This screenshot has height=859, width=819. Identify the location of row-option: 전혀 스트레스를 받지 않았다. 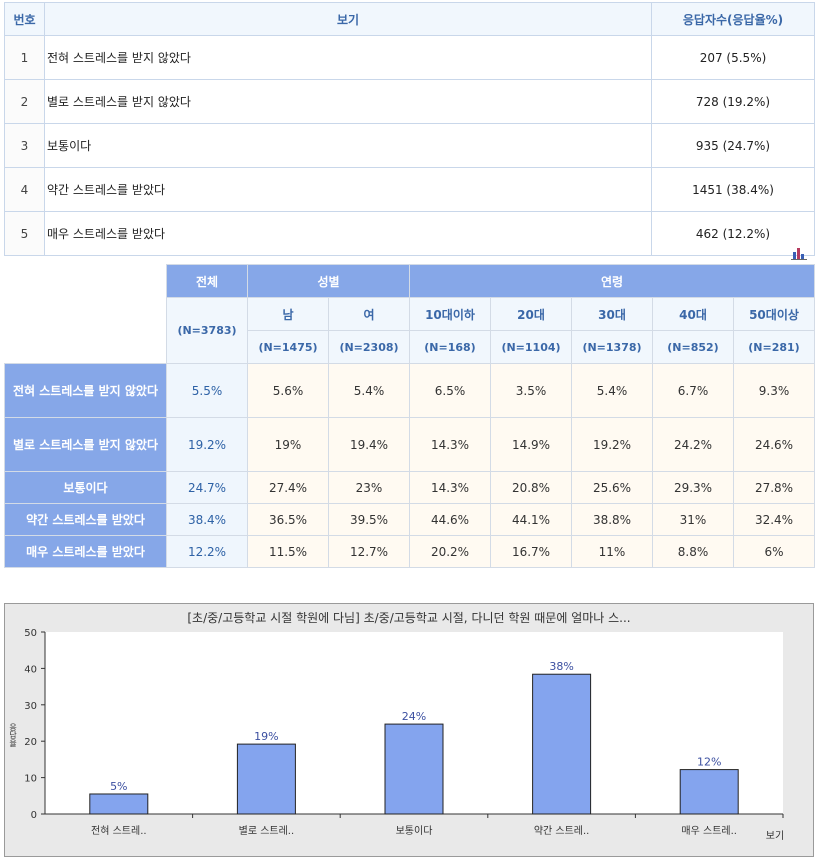
(348, 57).